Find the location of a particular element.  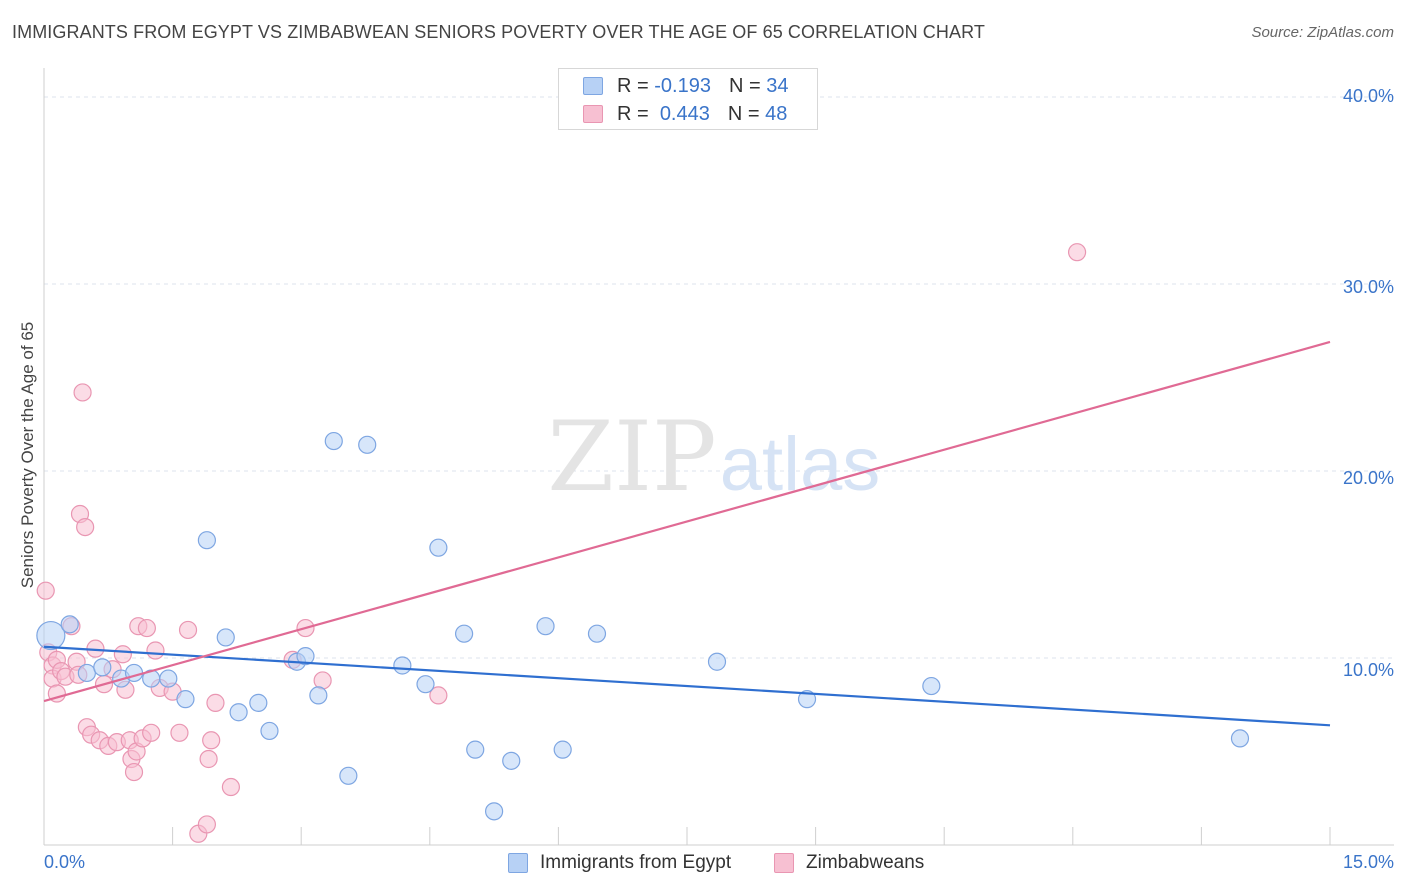

series-legend: Immigrants from Egypt Zimbabweans is located at coordinates (703, 865).